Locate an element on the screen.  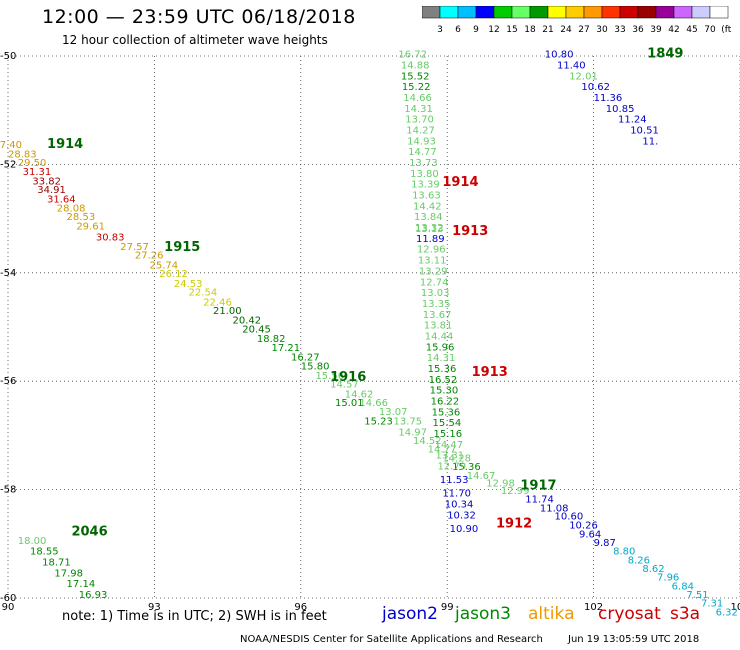
wave-height-value: 13.07 is located at coordinates (393, 412).